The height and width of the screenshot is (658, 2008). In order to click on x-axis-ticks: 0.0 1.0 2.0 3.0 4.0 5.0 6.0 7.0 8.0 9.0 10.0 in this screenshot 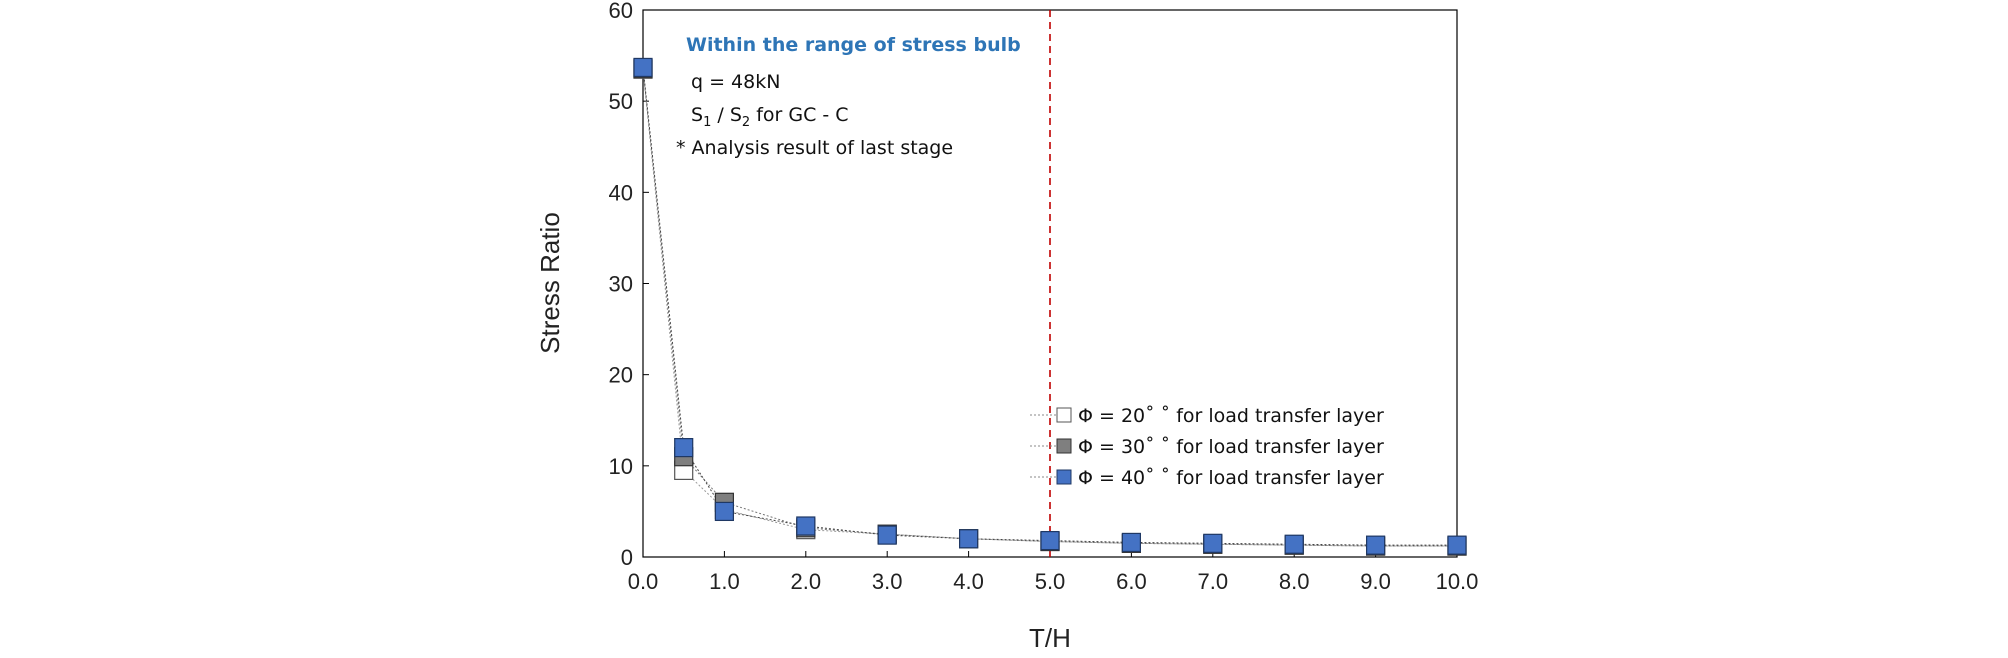, I will do `click(1053, 572)`.